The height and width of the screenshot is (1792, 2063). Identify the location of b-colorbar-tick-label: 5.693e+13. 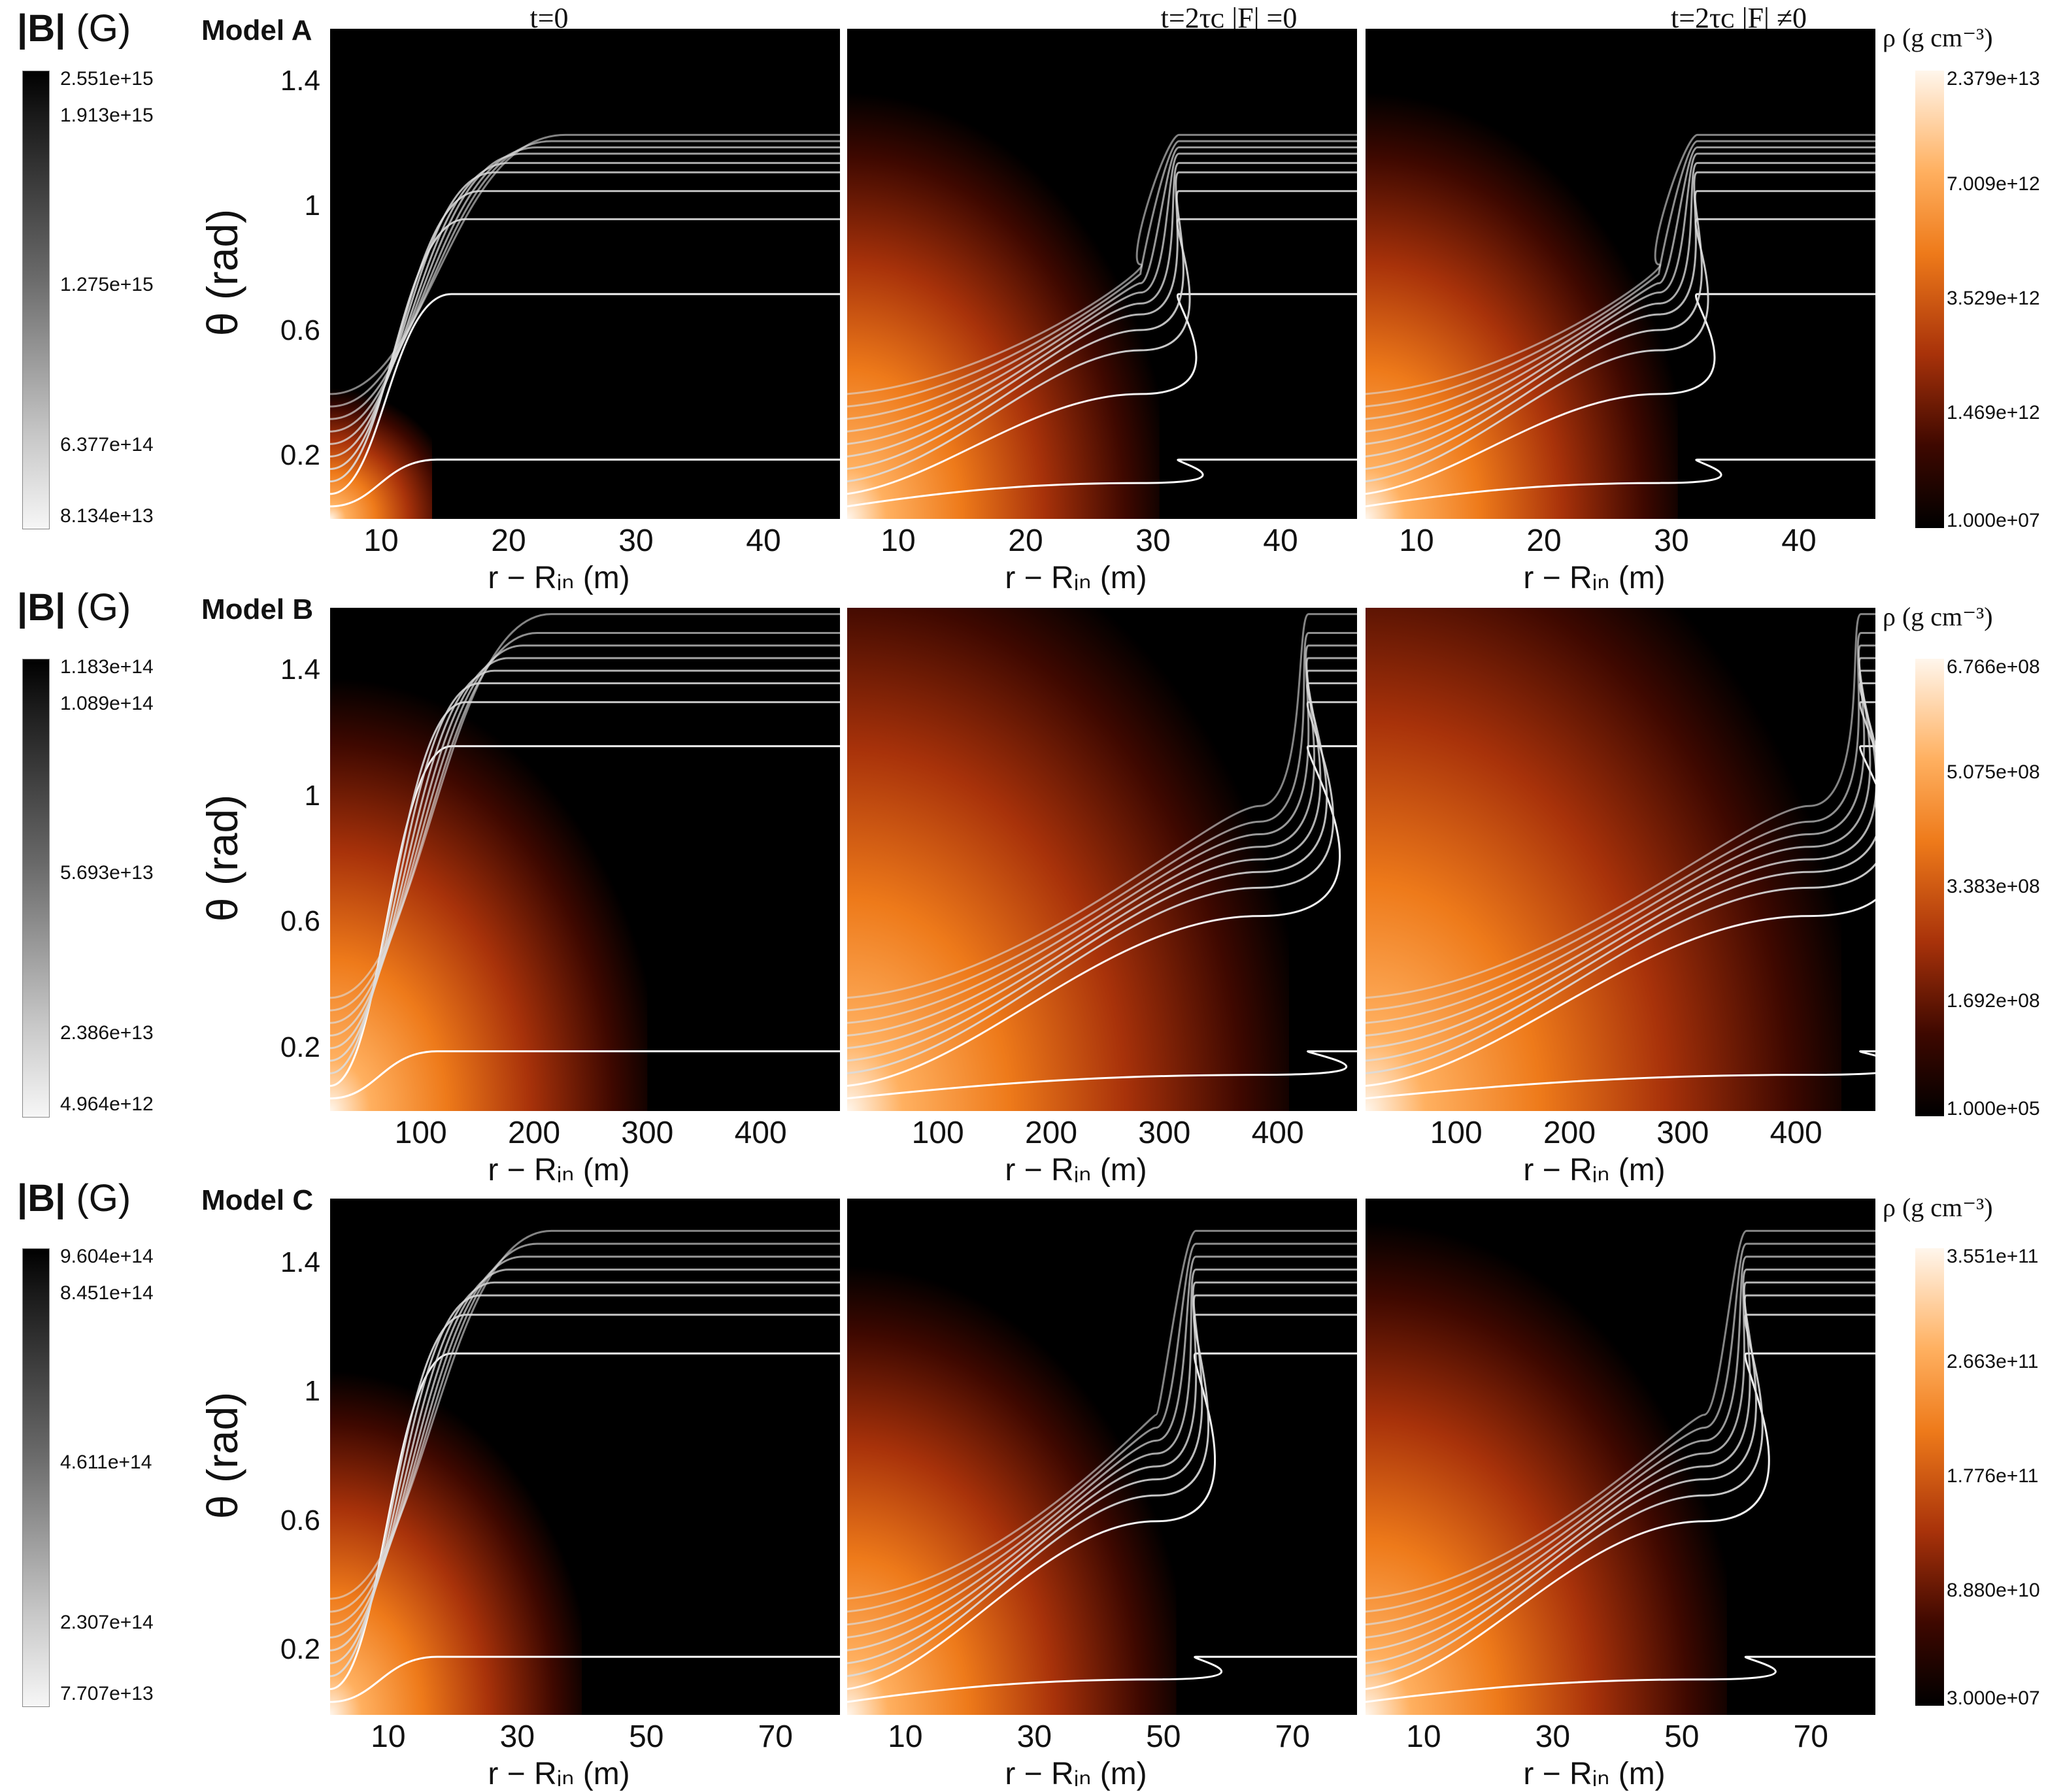
(107, 873).